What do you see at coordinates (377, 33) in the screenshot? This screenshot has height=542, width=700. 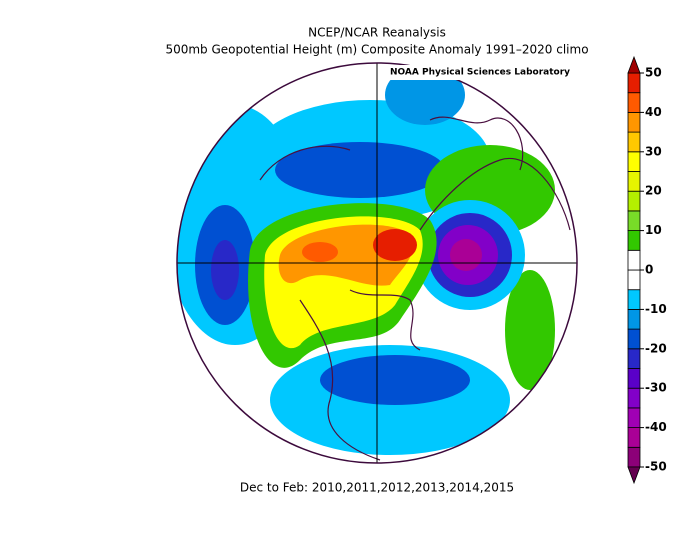 I see `title: NCEP/NCAR Reanalysis` at bounding box center [377, 33].